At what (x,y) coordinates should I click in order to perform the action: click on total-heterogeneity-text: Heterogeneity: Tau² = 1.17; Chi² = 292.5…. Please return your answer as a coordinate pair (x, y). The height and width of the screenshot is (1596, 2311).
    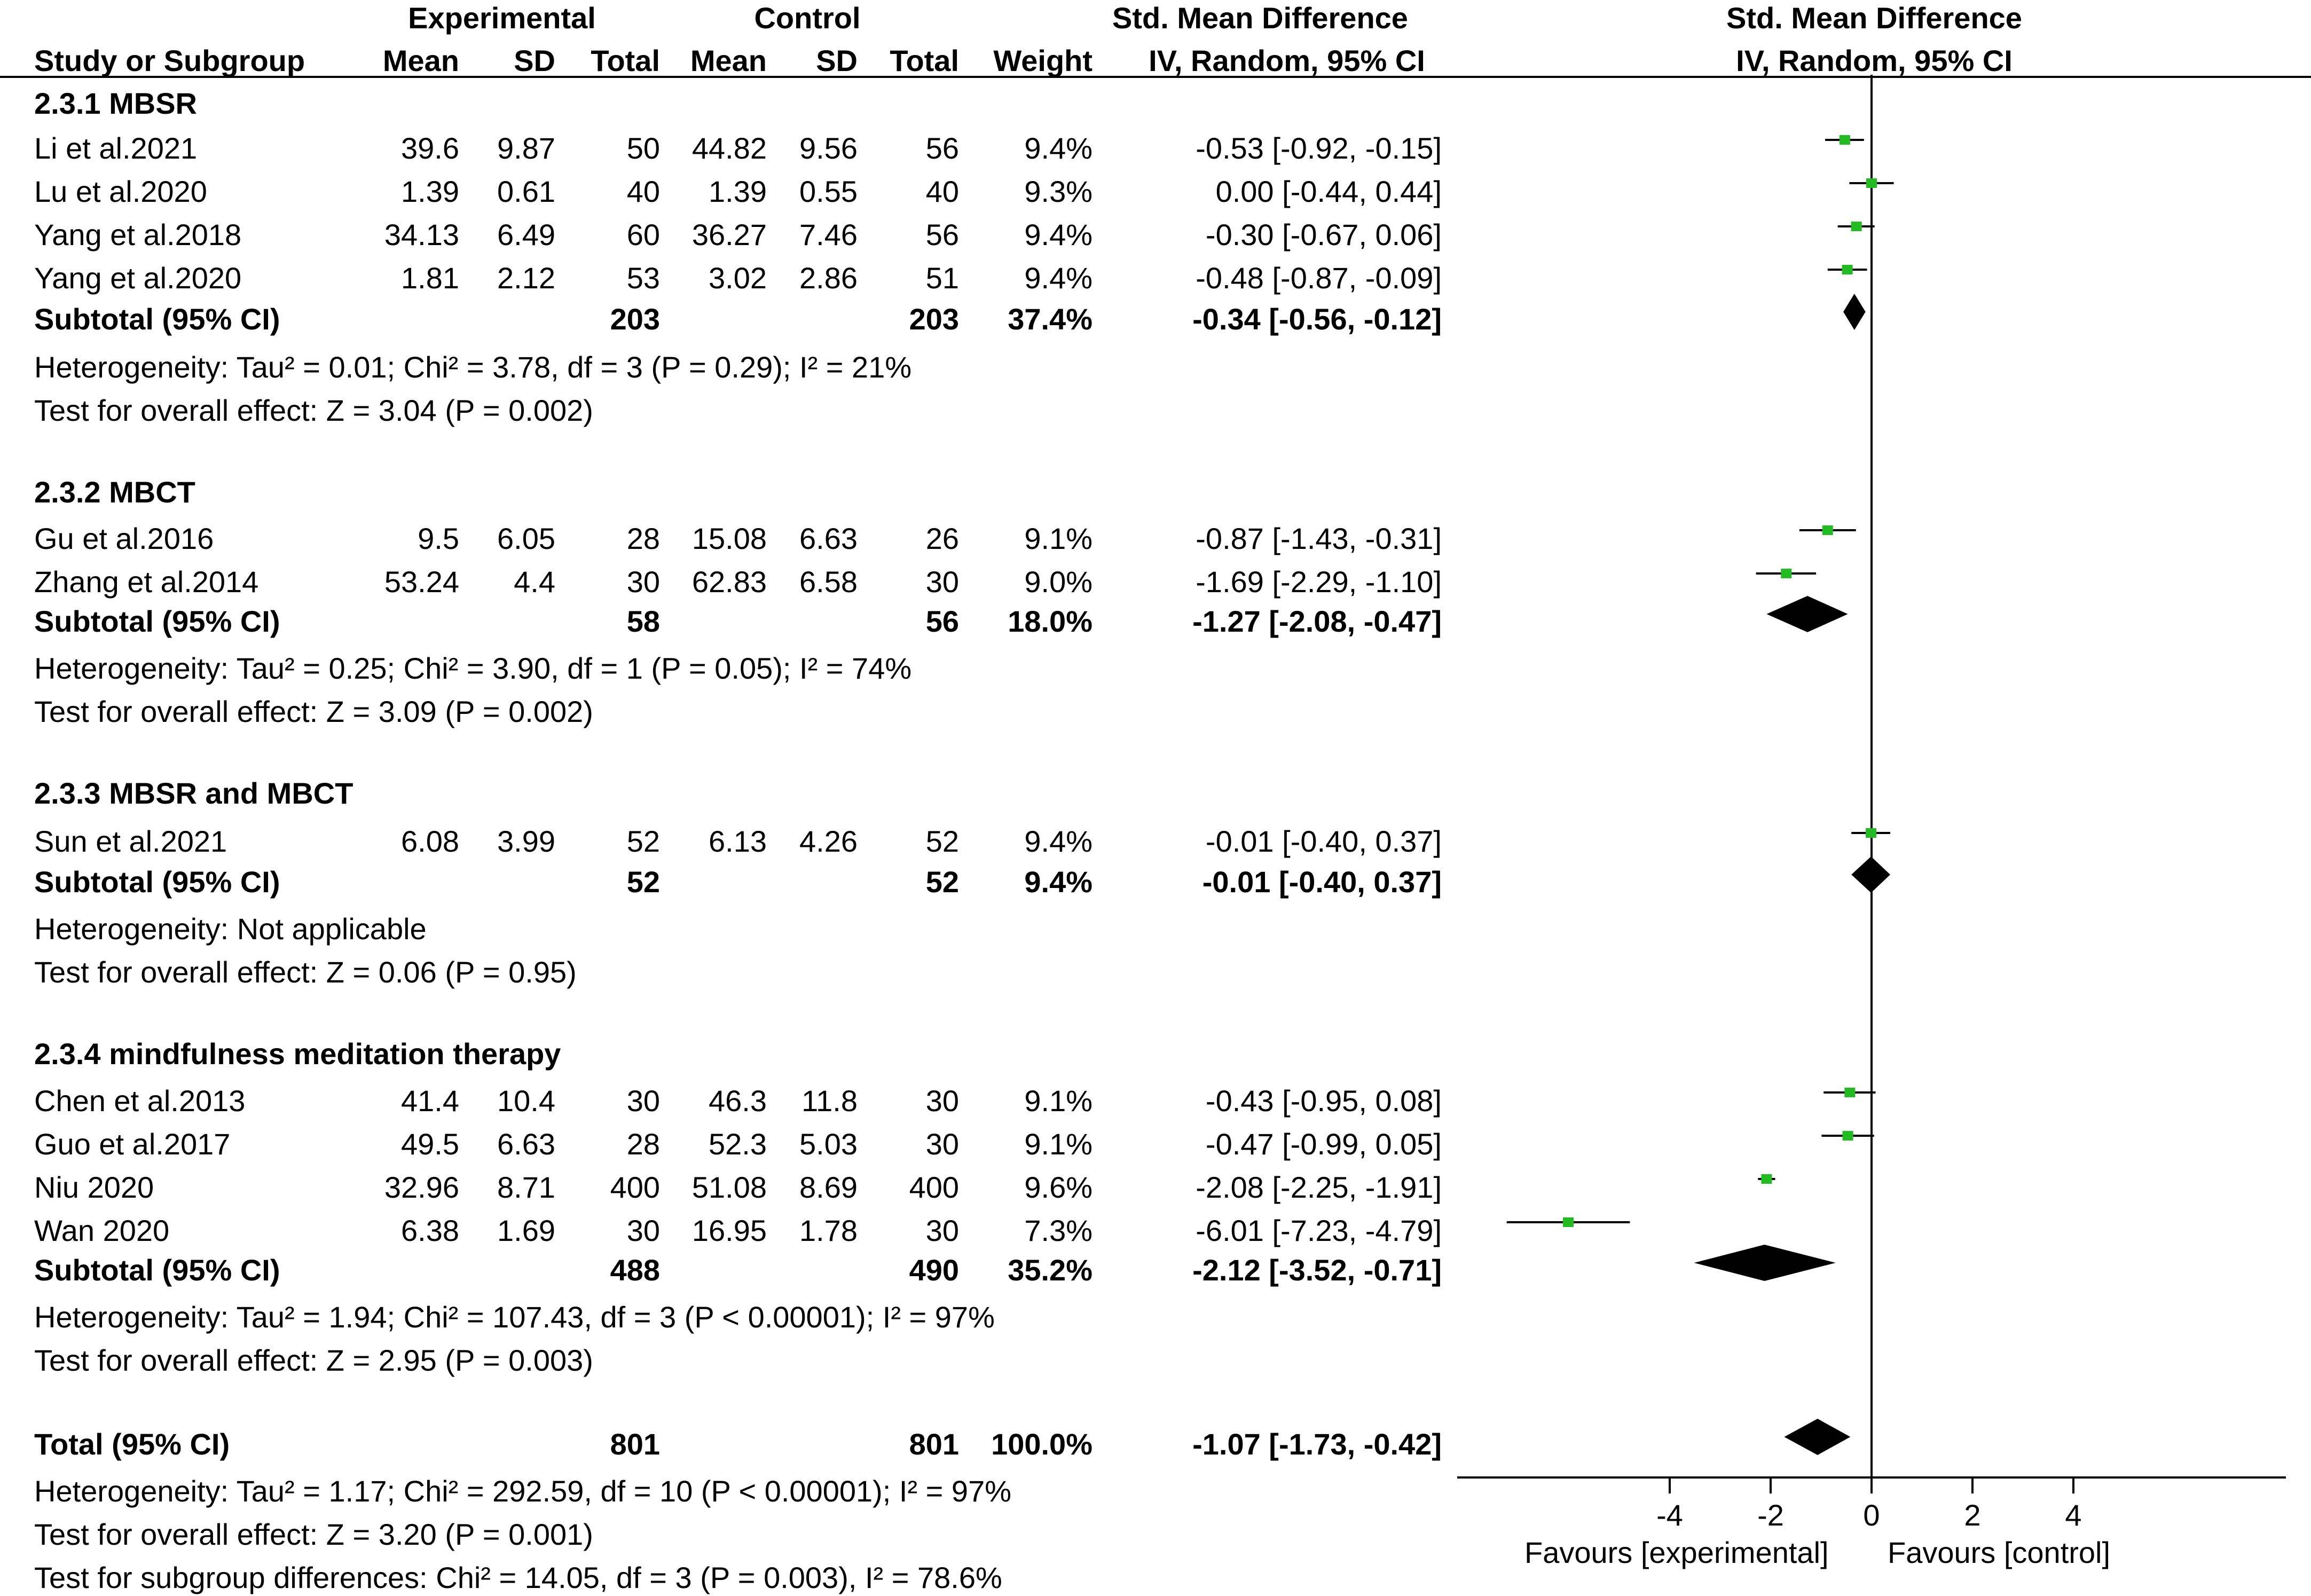
    Looking at the image, I should click on (523, 1491).